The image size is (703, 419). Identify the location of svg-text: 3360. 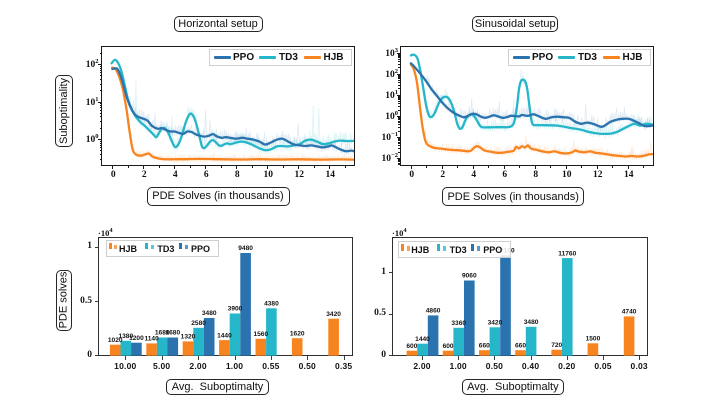
(458, 323).